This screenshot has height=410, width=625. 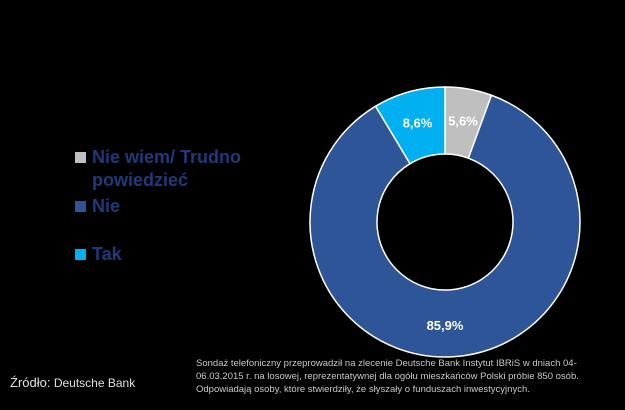 I want to click on legend-swatch-tak, so click(x=80, y=254).